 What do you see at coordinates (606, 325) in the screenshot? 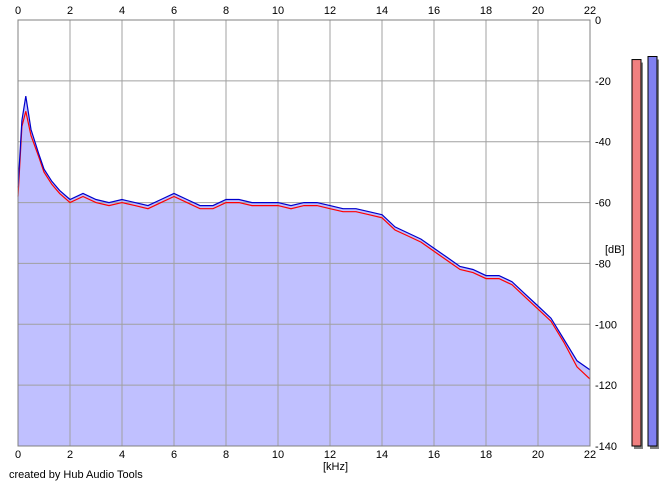
I see `y-tick-label: -100` at bounding box center [606, 325].